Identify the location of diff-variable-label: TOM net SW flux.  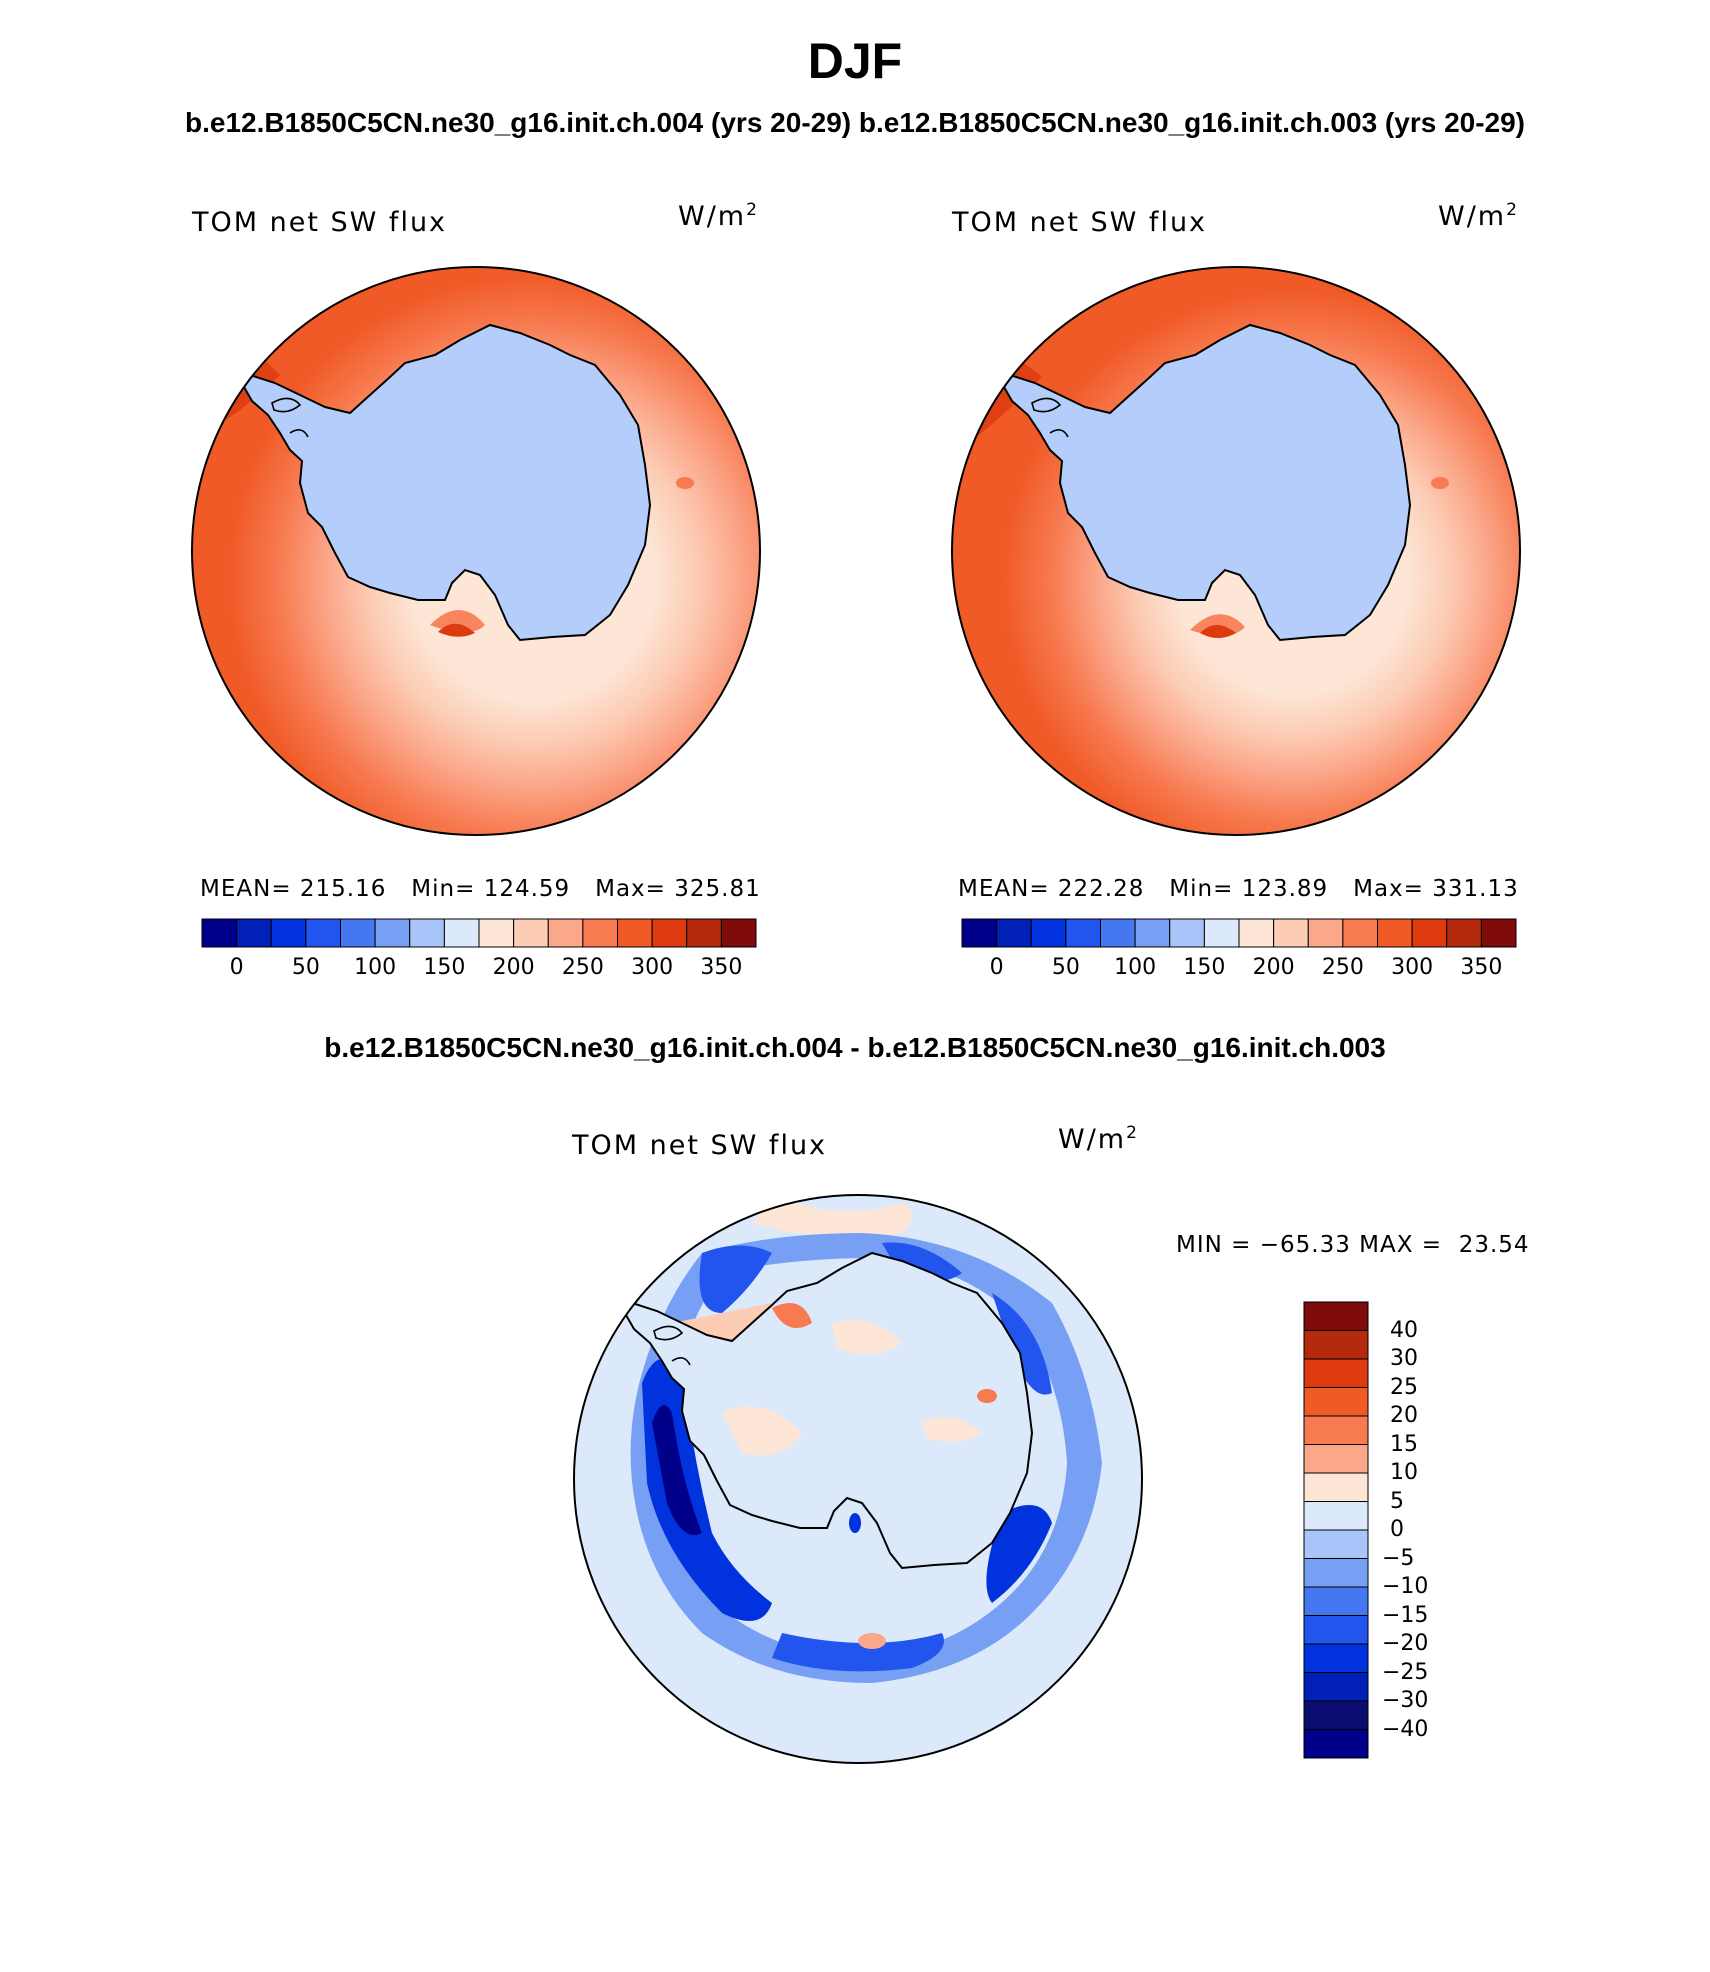
(700, 1145).